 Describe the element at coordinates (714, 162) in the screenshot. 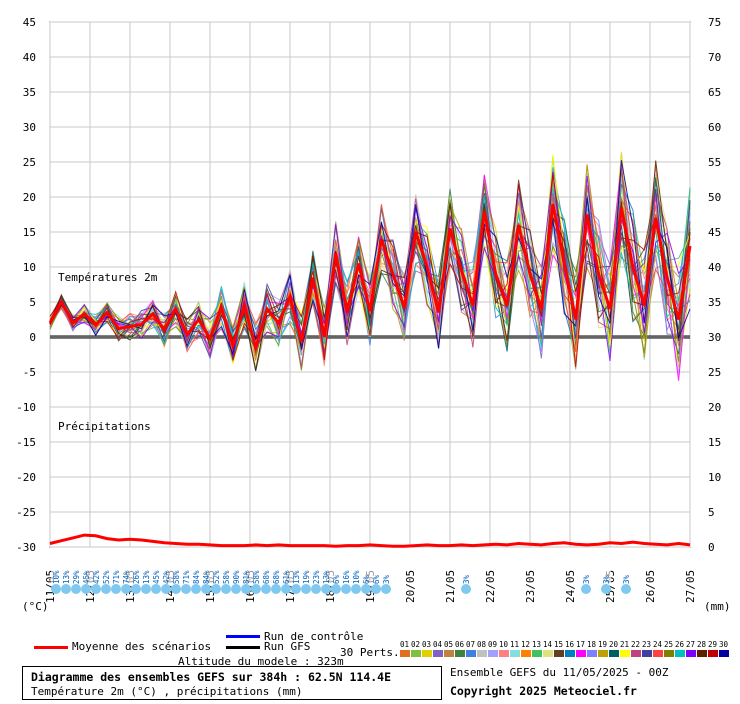

I see `right-tick-label: 55` at that location.